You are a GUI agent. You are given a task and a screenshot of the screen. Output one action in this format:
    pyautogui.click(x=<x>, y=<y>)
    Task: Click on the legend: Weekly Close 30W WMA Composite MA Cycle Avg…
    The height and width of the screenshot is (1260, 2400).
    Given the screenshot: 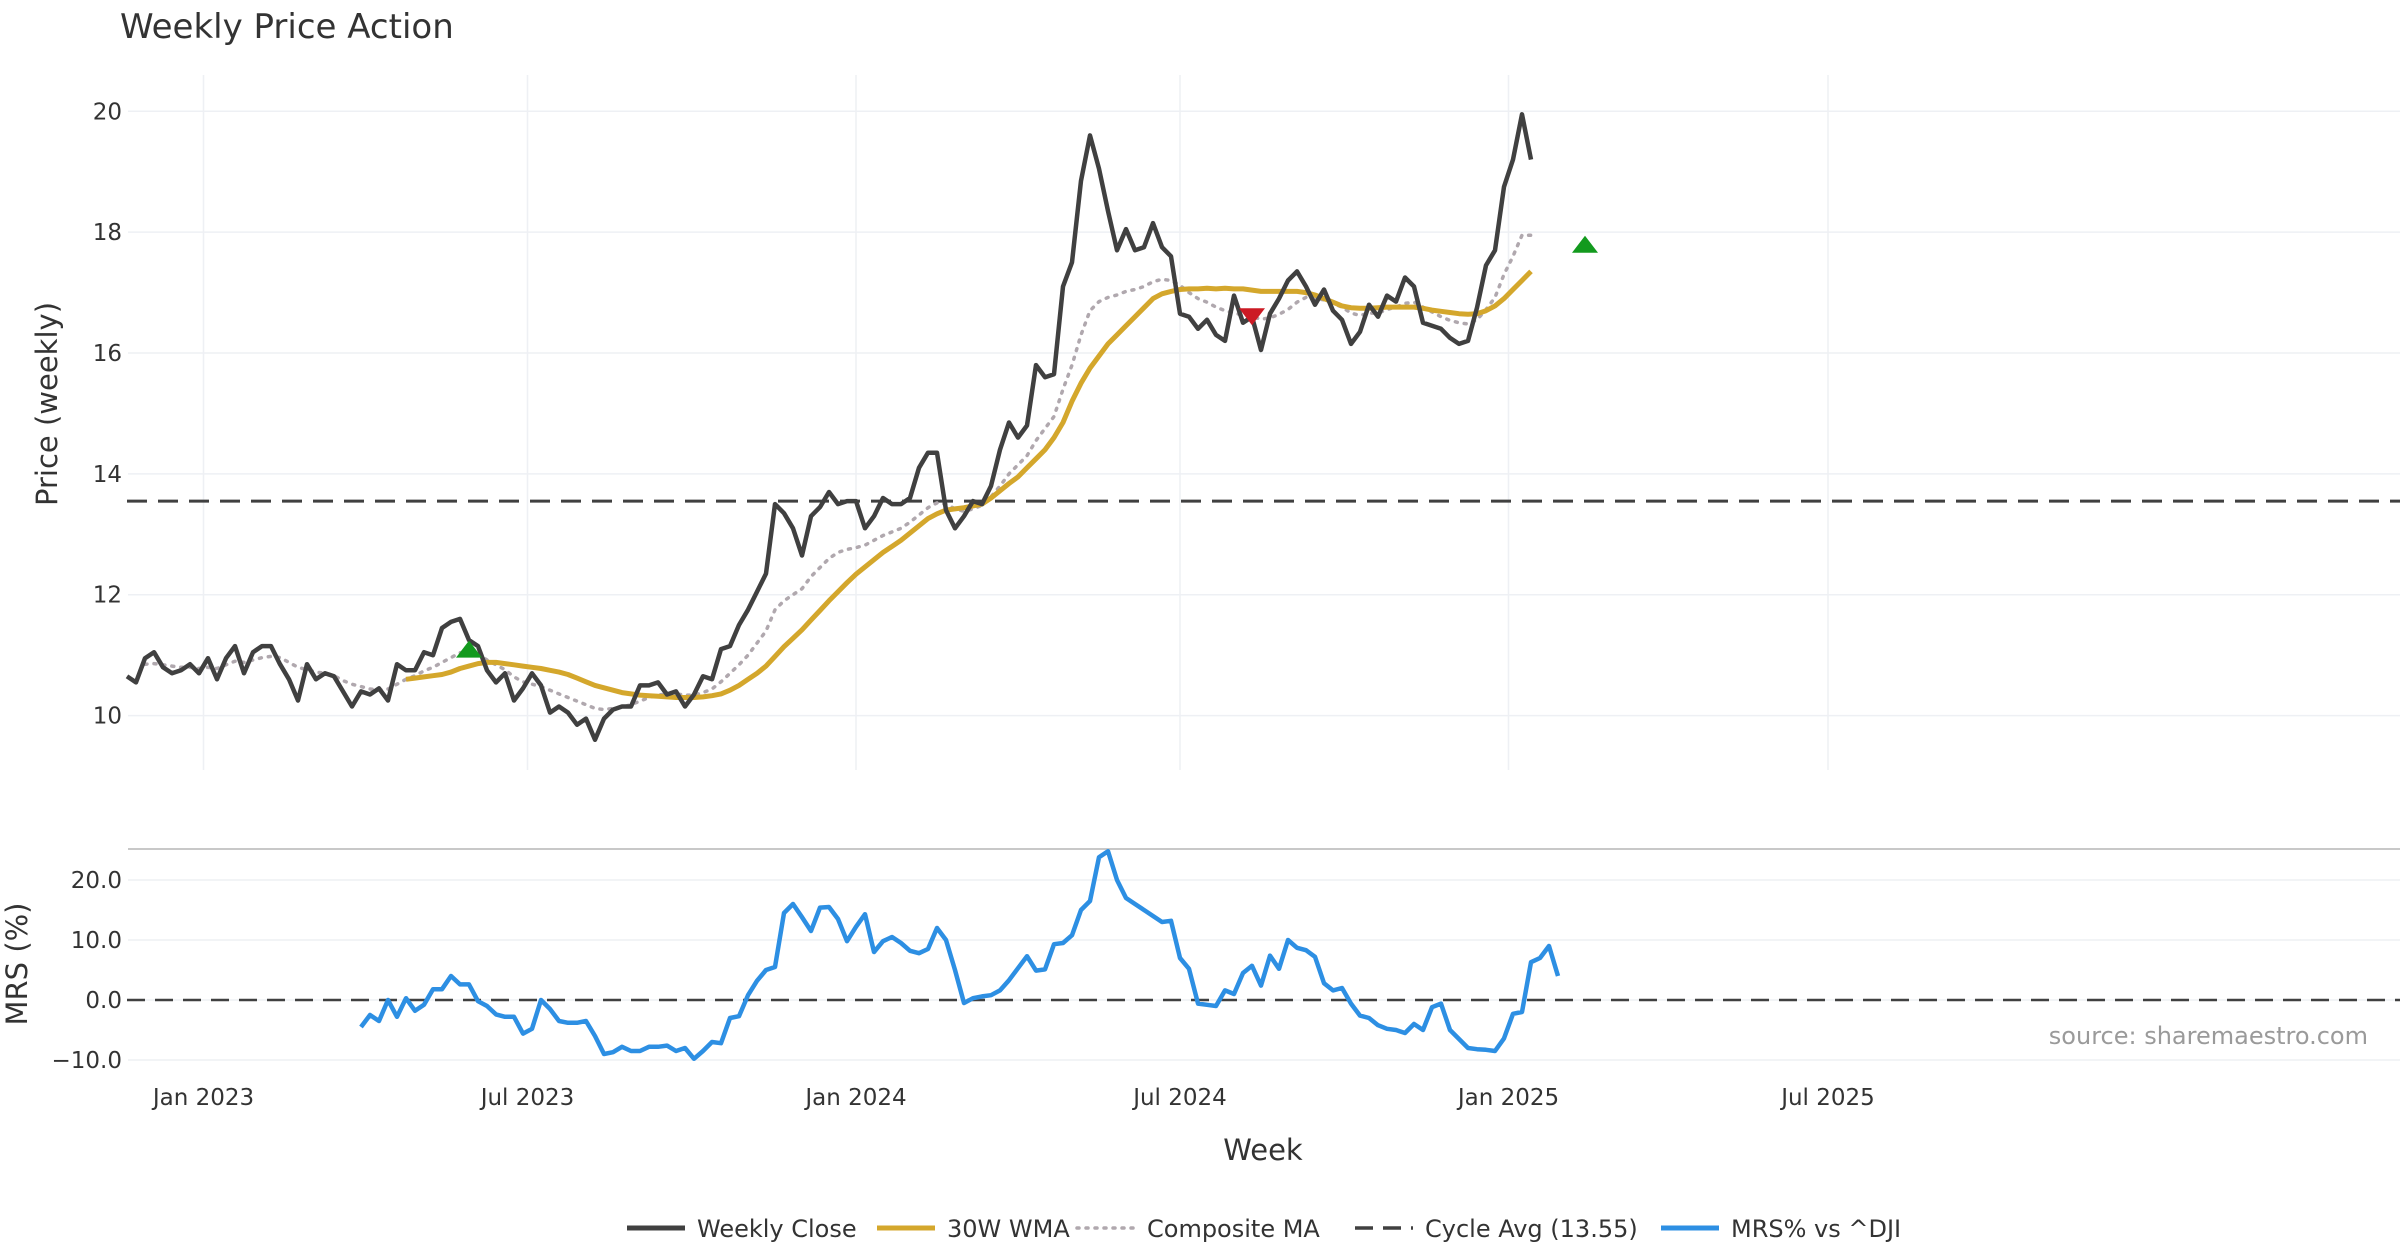 What is the action you would take?
    pyautogui.click(x=1264, y=1229)
    